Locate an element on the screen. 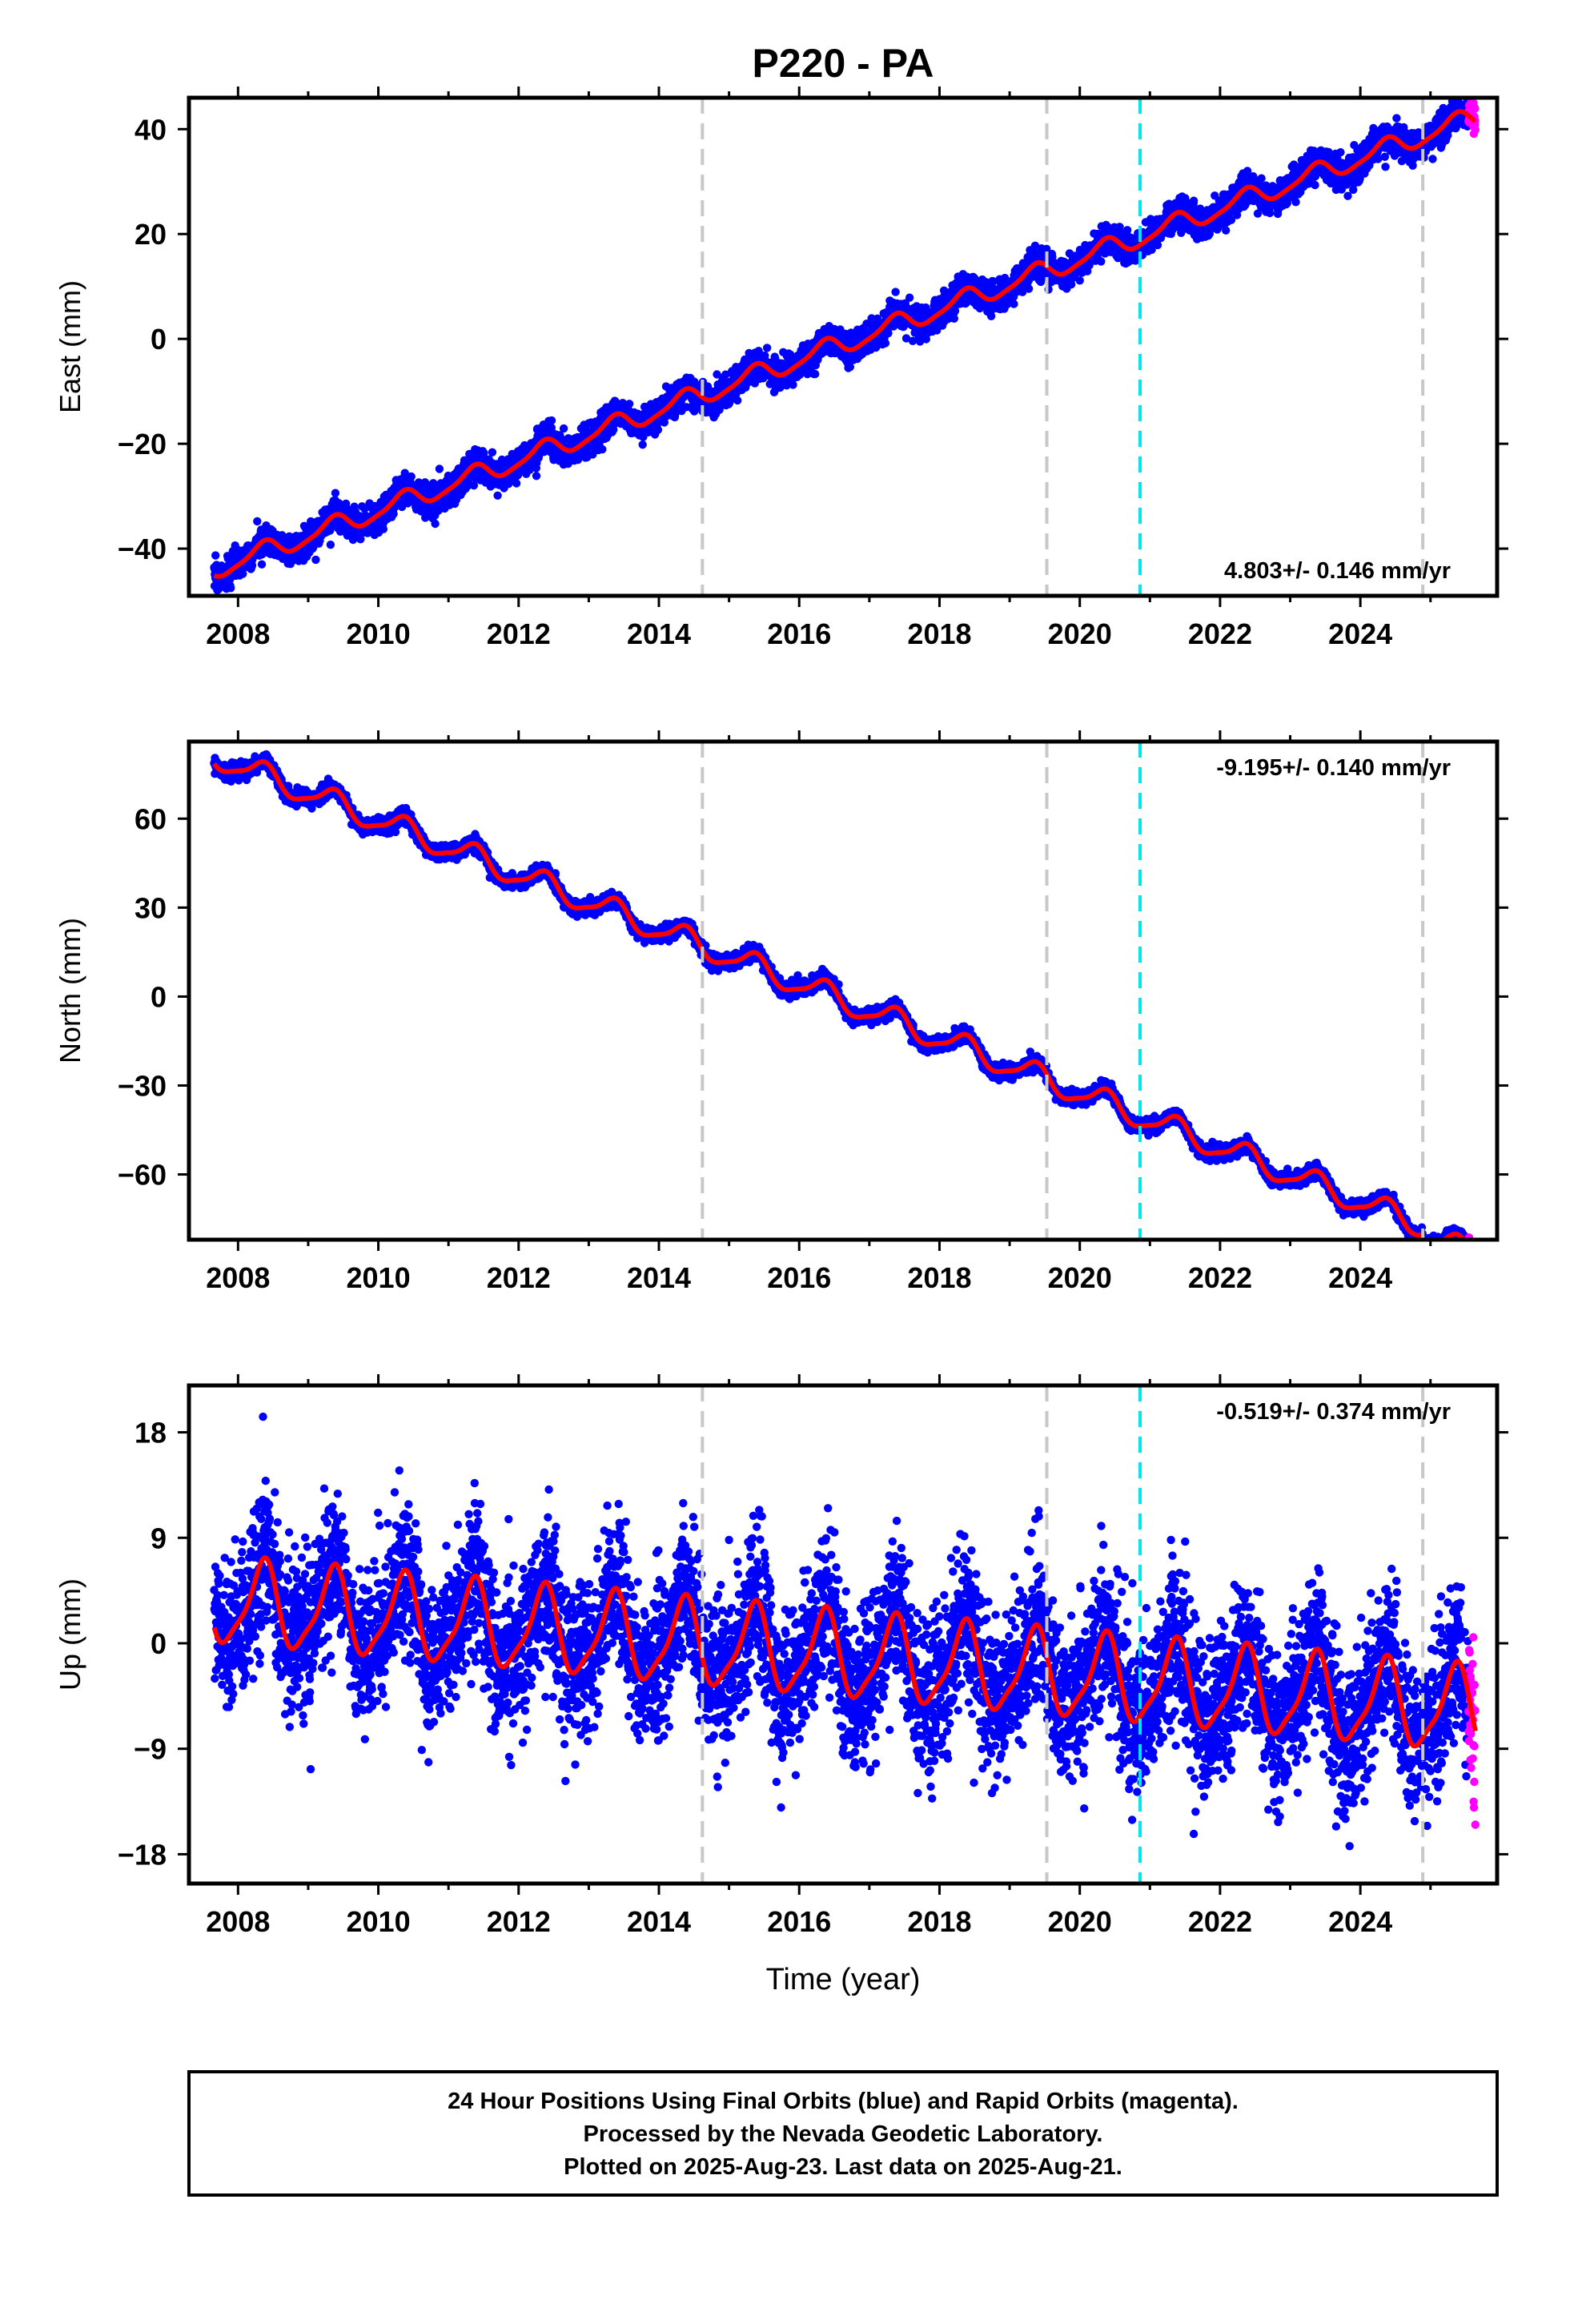 The height and width of the screenshot is (2324, 1582). chart-title: P220 - PA is located at coordinates (844, 63).